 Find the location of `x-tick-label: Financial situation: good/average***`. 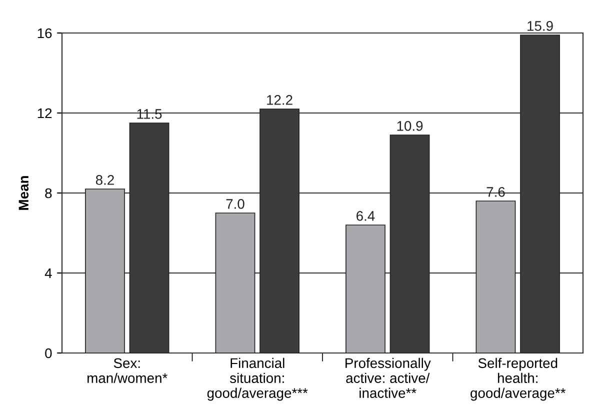

x-tick-label: Financial situation: good/average*** is located at coordinates (257, 379).